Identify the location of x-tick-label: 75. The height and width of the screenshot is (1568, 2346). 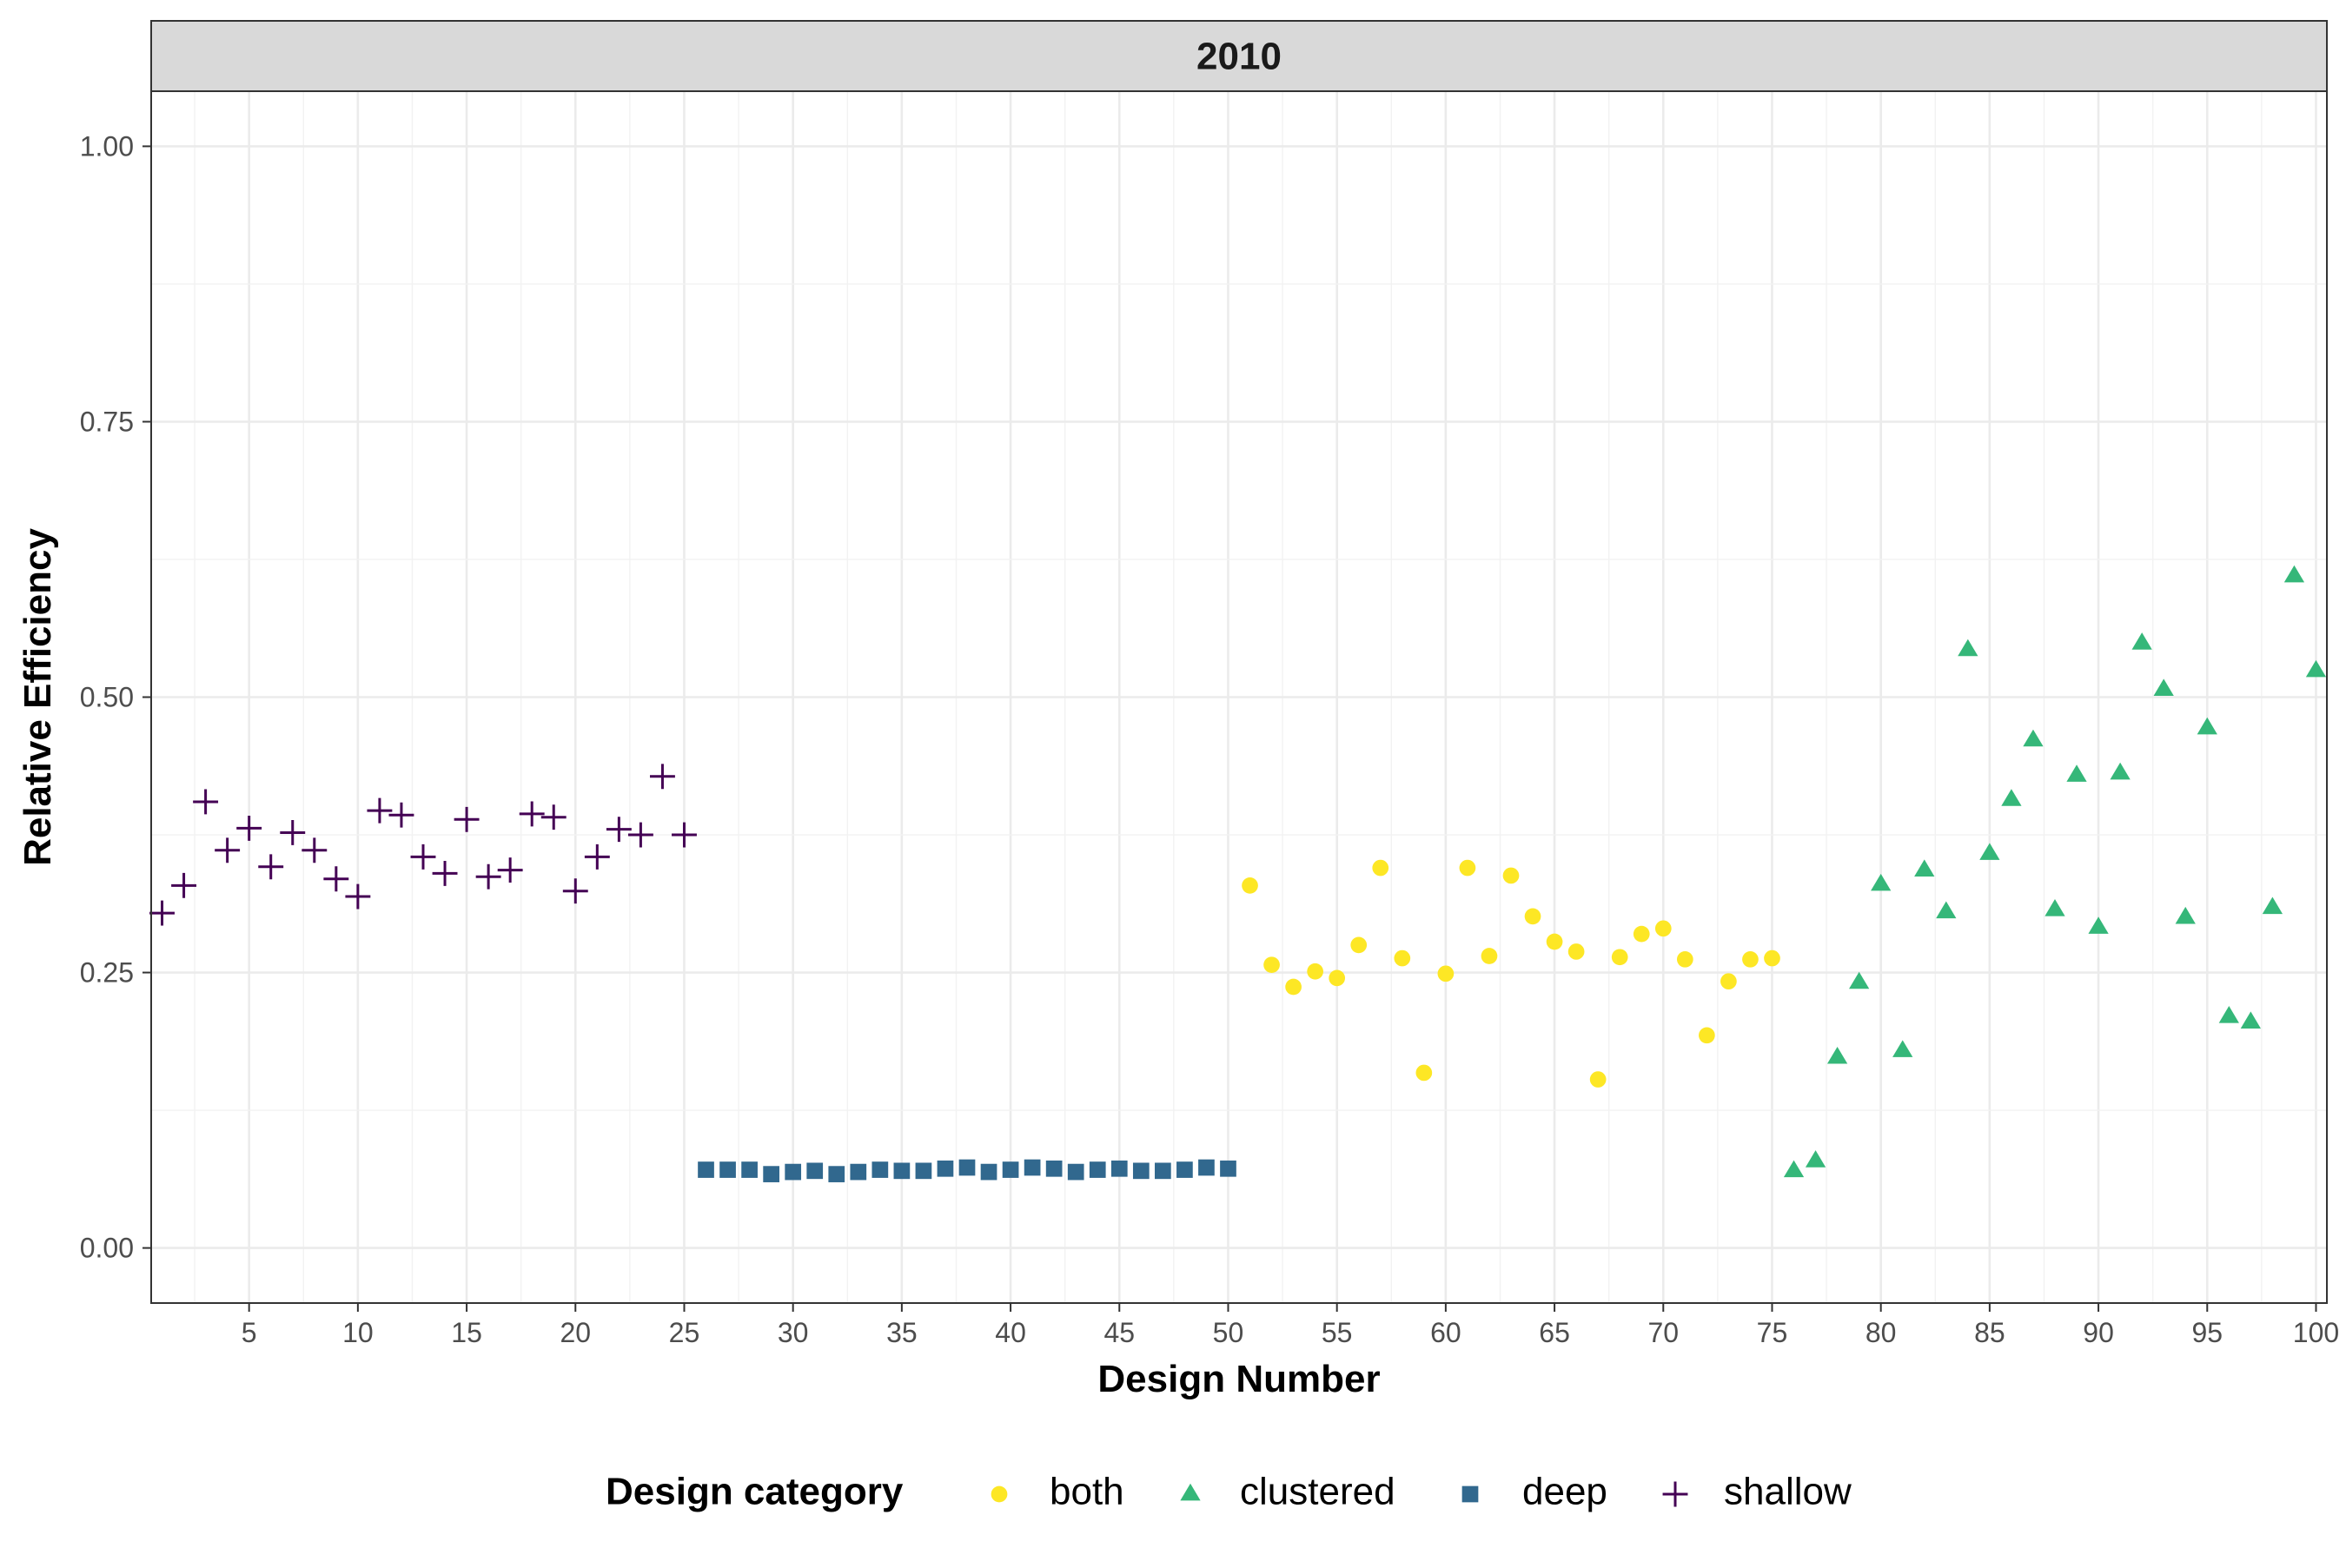
(1772, 1332).